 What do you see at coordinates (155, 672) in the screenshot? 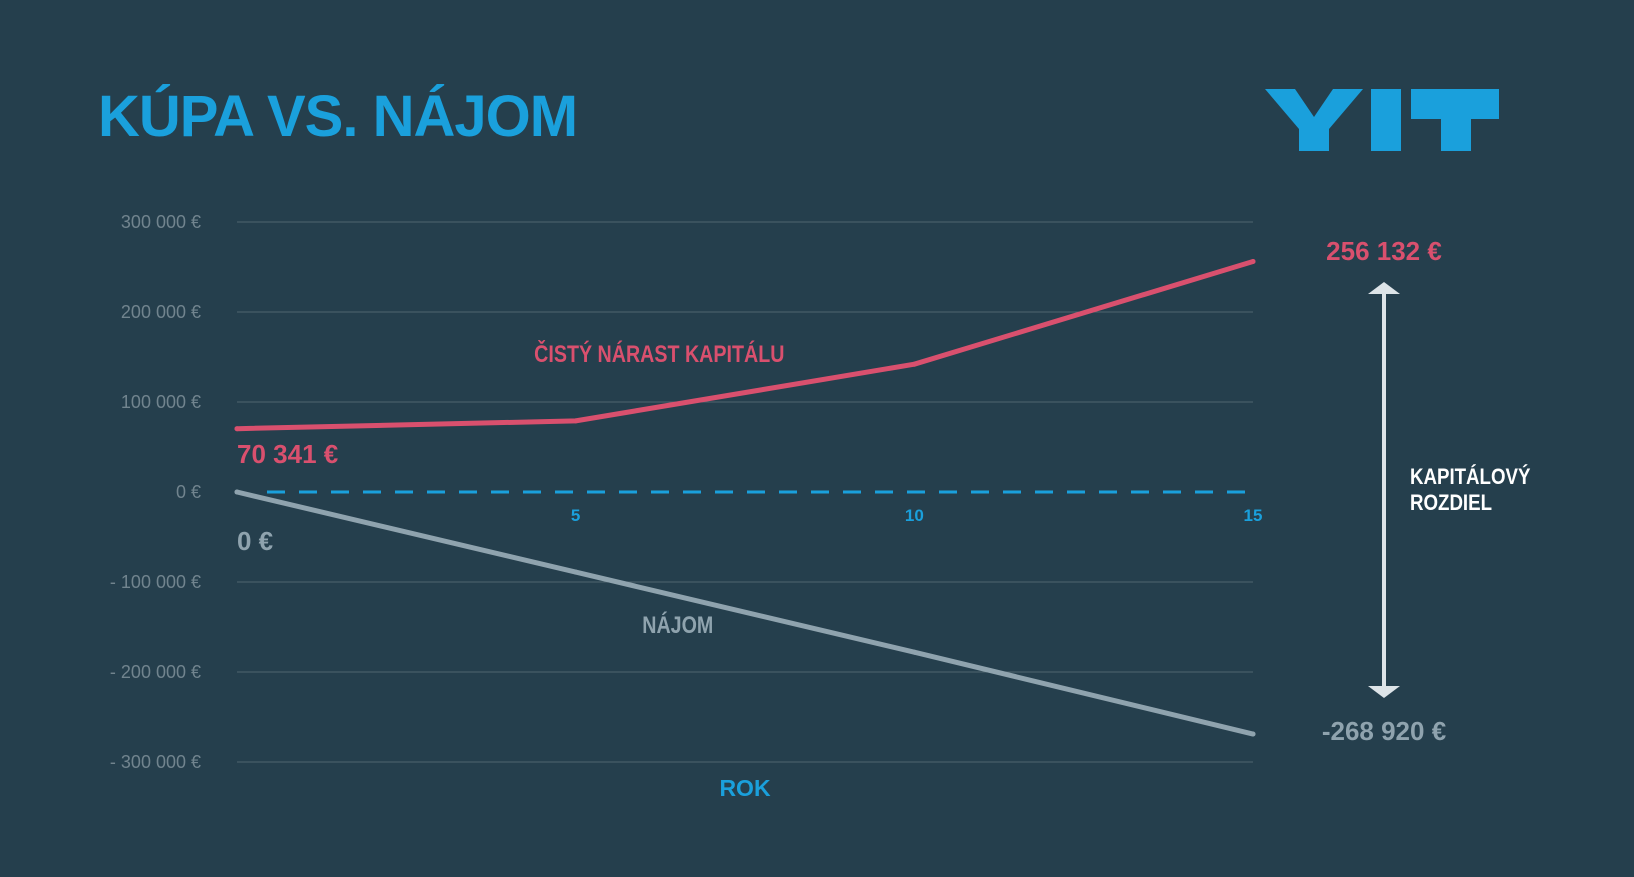
I see `y-tick-label: - 200 000 €` at bounding box center [155, 672].